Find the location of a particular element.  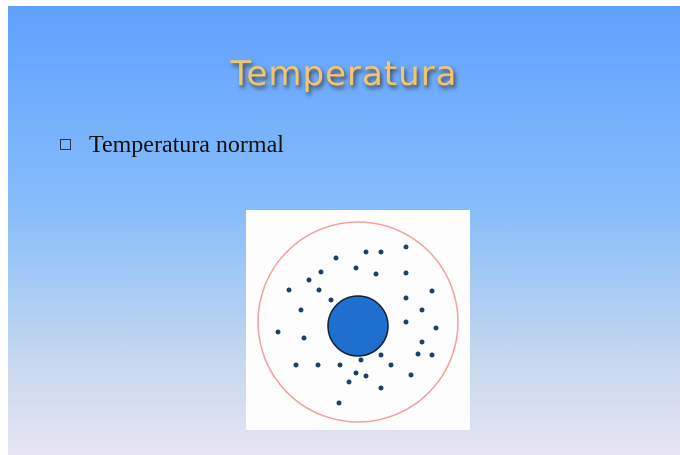

bullet-text: Temperatura normal is located at coordinates (186, 145).